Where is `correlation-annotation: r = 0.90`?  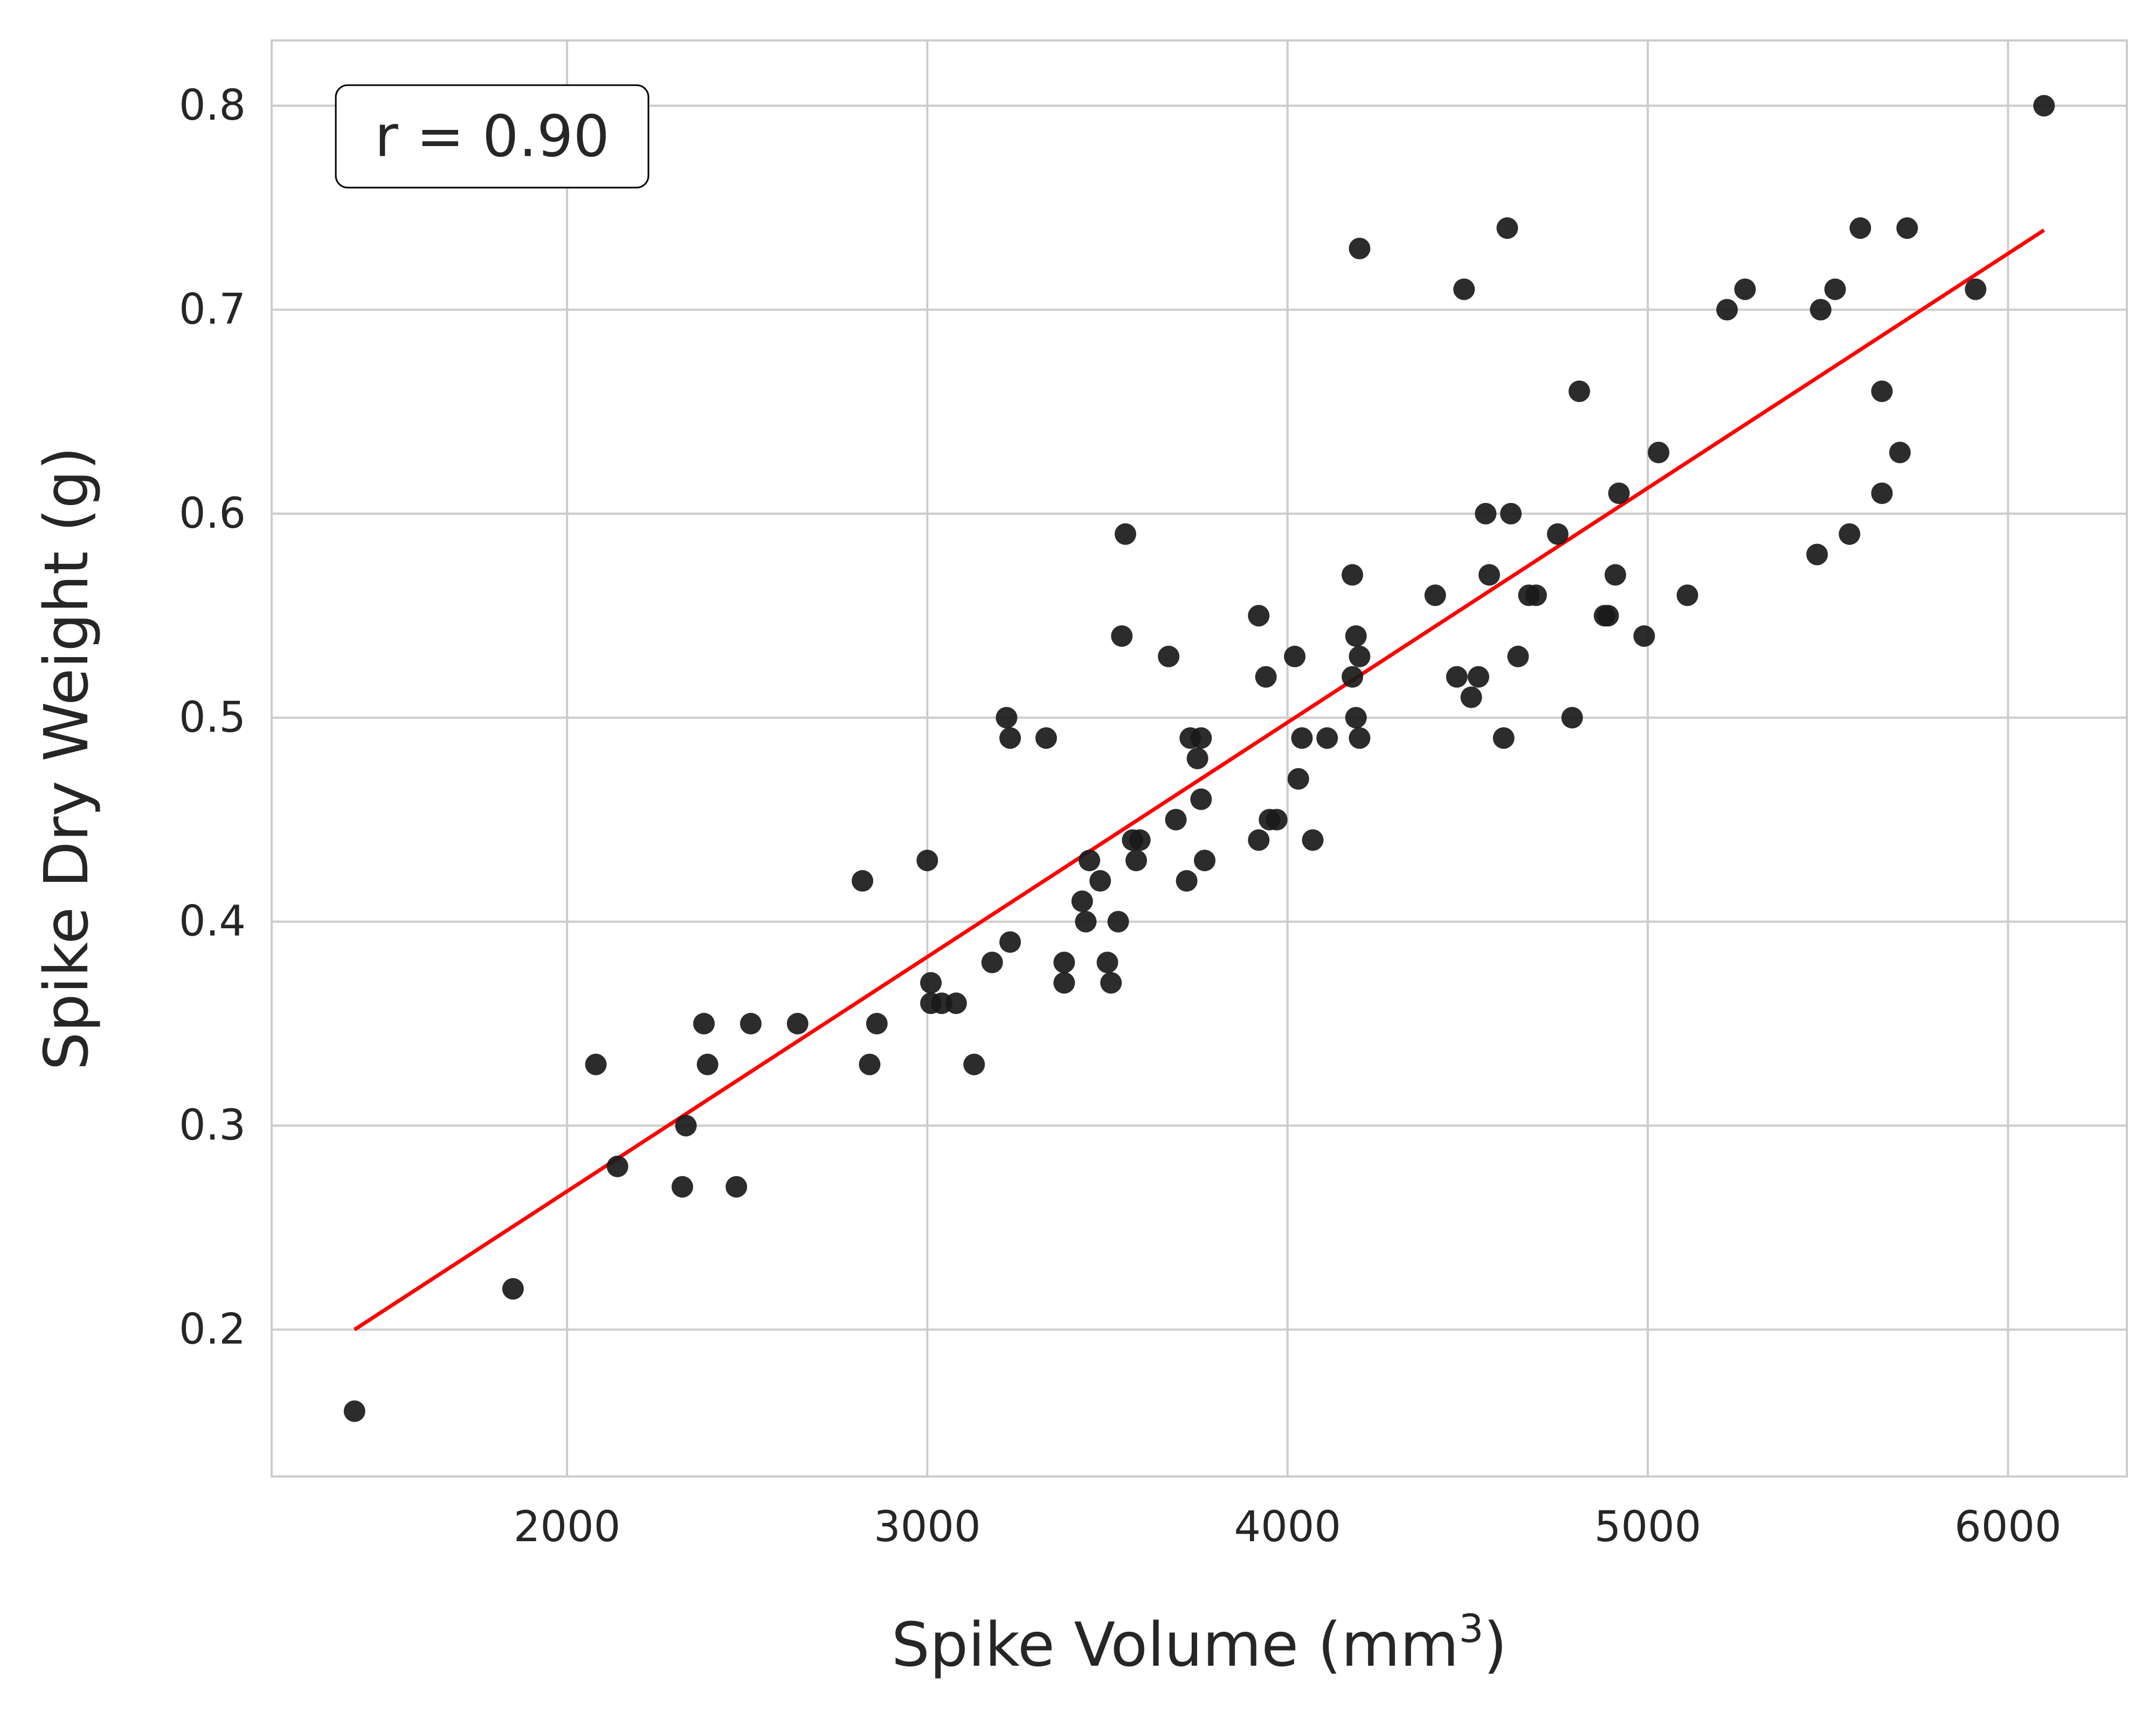 correlation-annotation: r = 0.90 is located at coordinates (492, 136).